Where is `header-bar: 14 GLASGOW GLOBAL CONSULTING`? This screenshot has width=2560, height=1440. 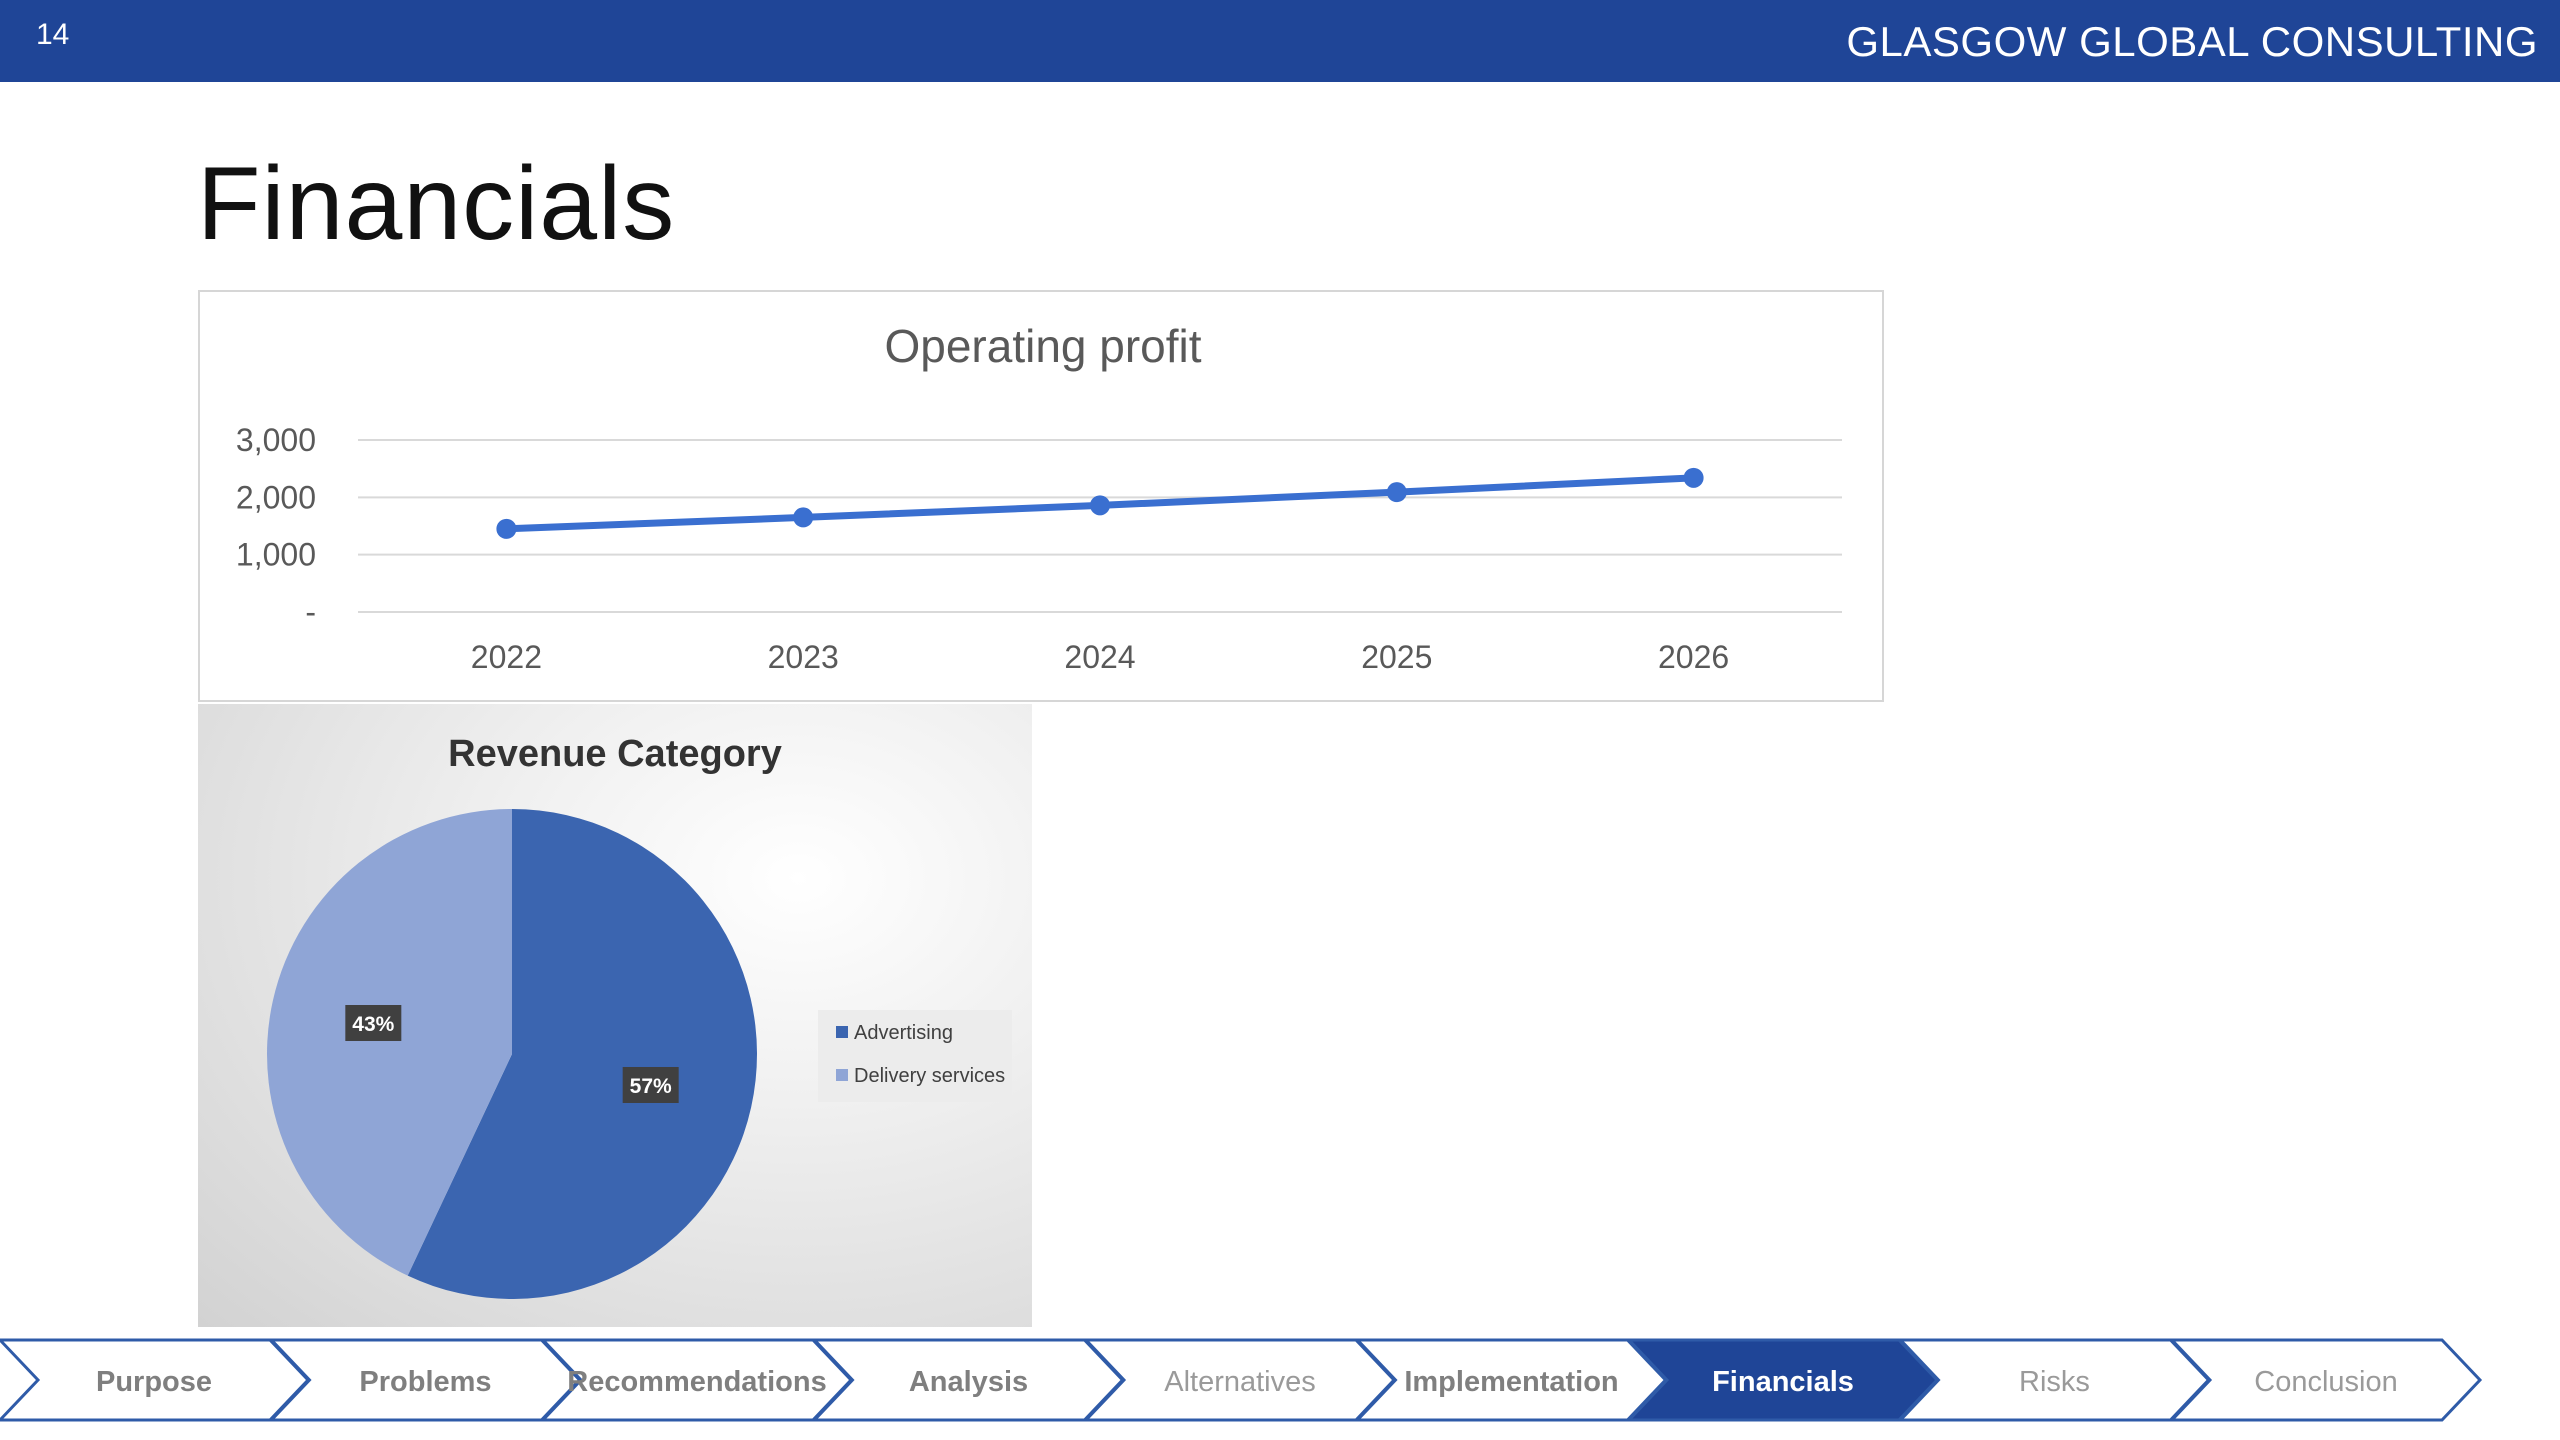
header-bar: 14 GLASGOW GLOBAL CONSULTING is located at coordinates (1280, 41).